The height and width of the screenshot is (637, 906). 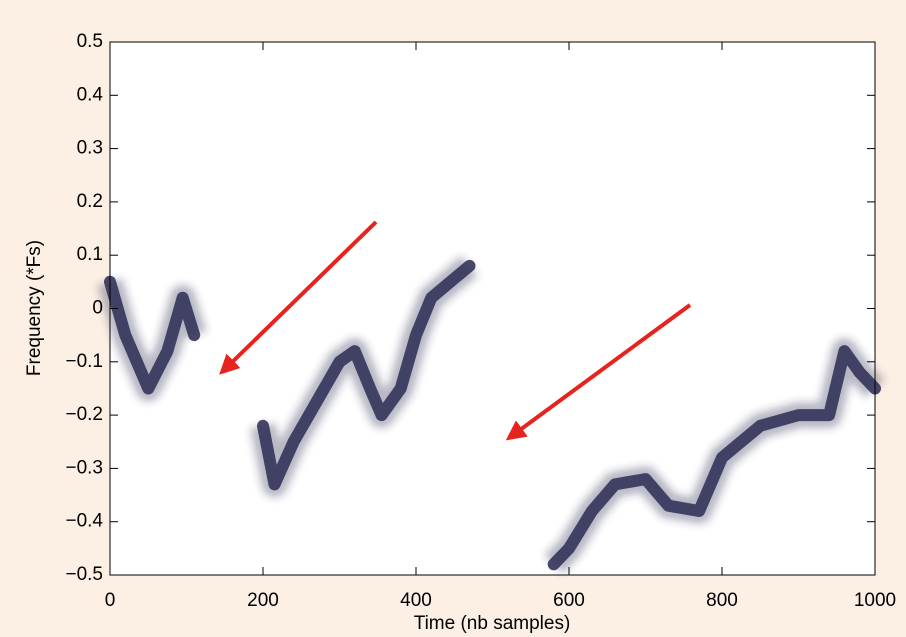 What do you see at coordinates (263, 600) in the screenshot?
I see `x-tick-label: 200` at bounding box center [263, 600].